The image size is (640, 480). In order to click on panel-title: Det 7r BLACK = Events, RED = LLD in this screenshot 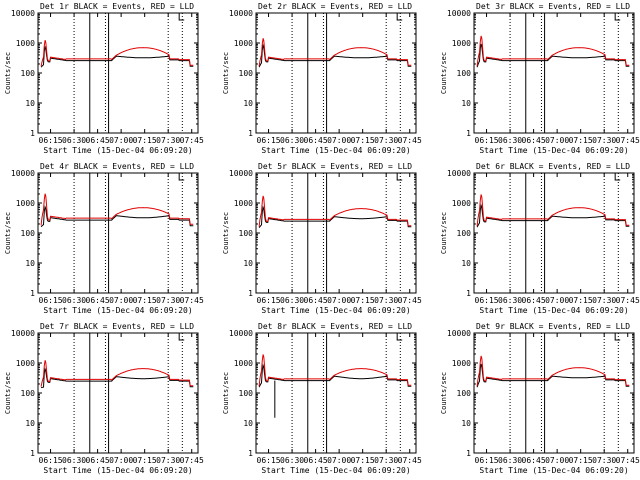, I will do `click(117, 326)`.